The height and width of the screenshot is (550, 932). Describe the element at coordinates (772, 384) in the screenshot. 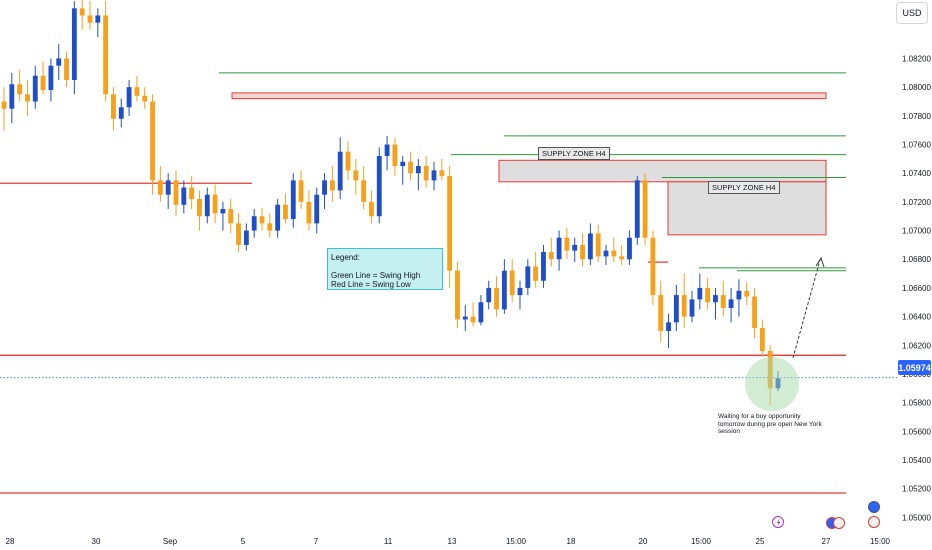

I see `highlight-circle` at that location.